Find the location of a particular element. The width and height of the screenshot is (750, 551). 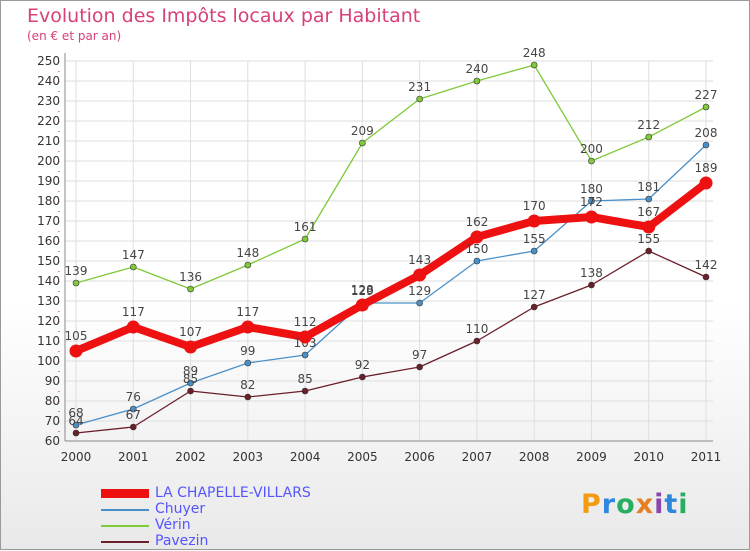

x-tick-label: 2009 is located at coordinates (591, 457).